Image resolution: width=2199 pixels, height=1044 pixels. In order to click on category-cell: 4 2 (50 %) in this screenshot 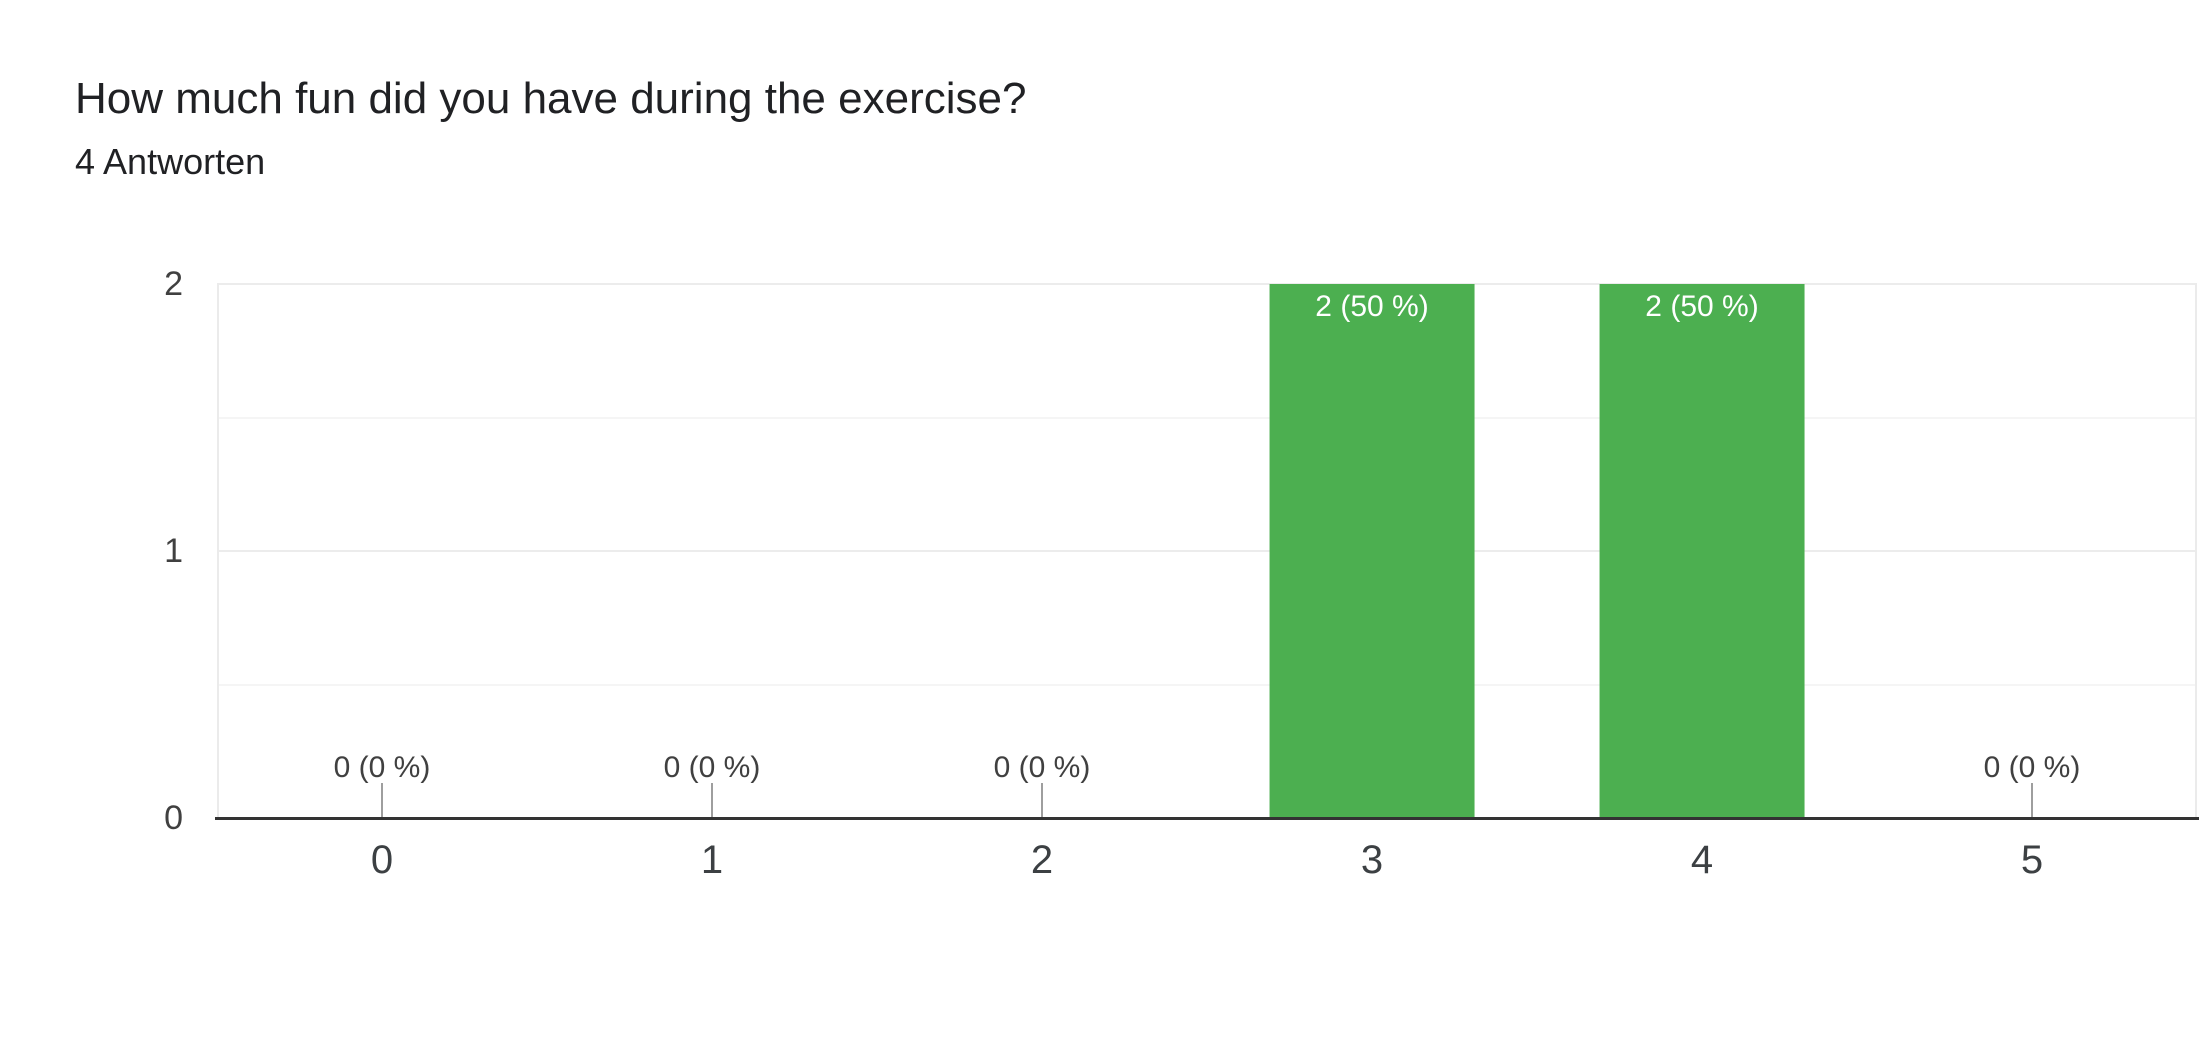, I will do `click(1702, 582)`.